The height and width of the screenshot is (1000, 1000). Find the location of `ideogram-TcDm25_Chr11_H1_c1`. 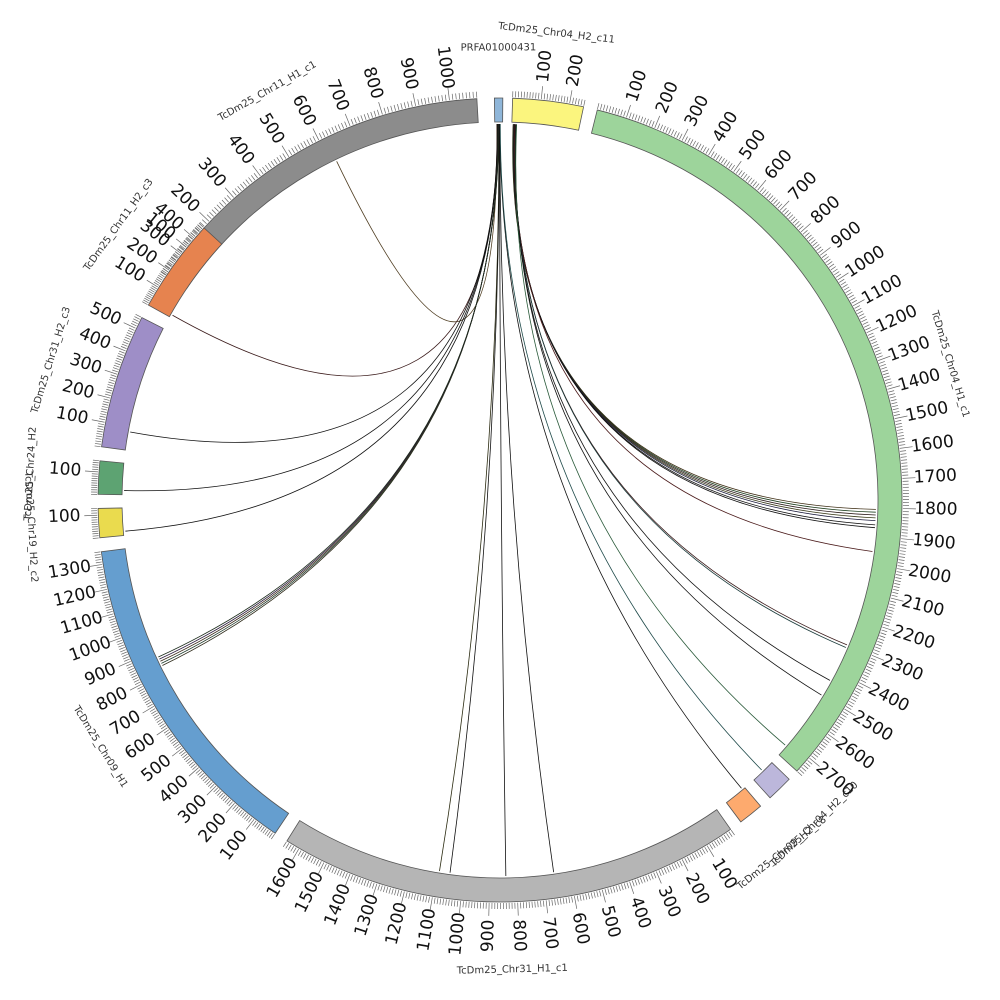

ideogram-TcDm25_Chr11_H1_c1 is located at coordinates (322, 194).